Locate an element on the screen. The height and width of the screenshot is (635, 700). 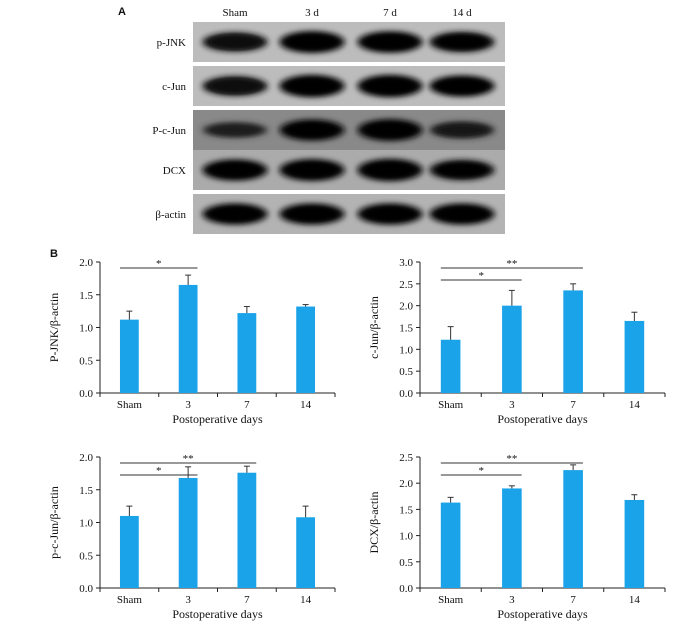
blot-row-label: p-JNK is located at coordinates (171, 43).